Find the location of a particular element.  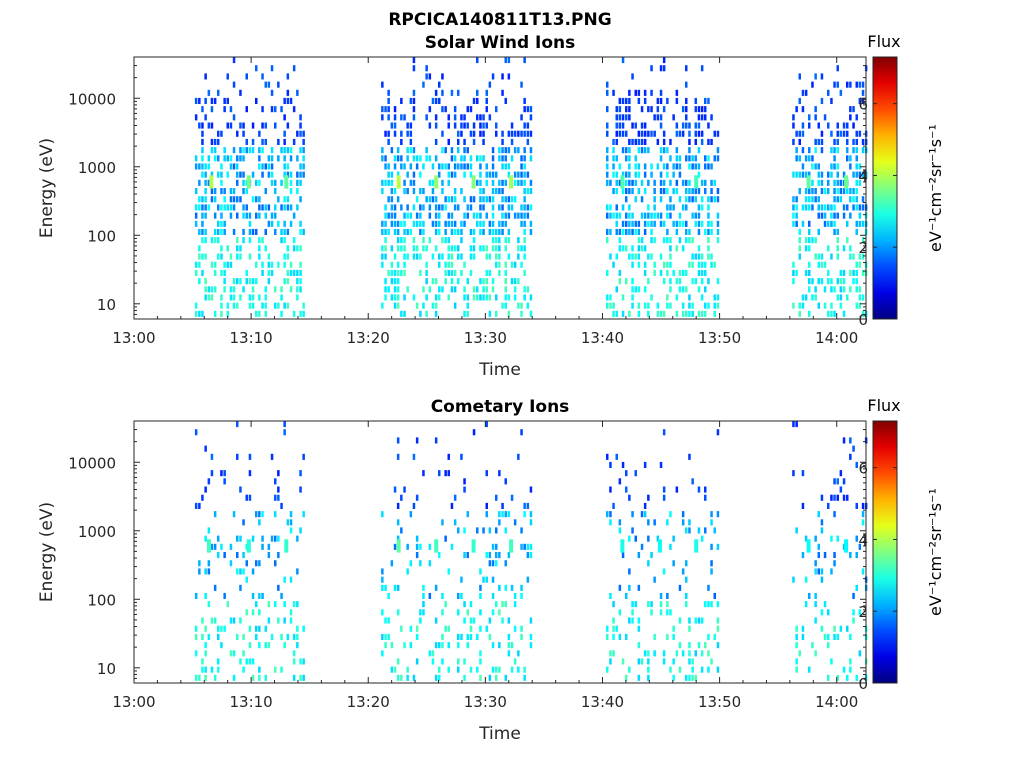

panel-title: Cometary Ions is located at coordinates (500, 407).